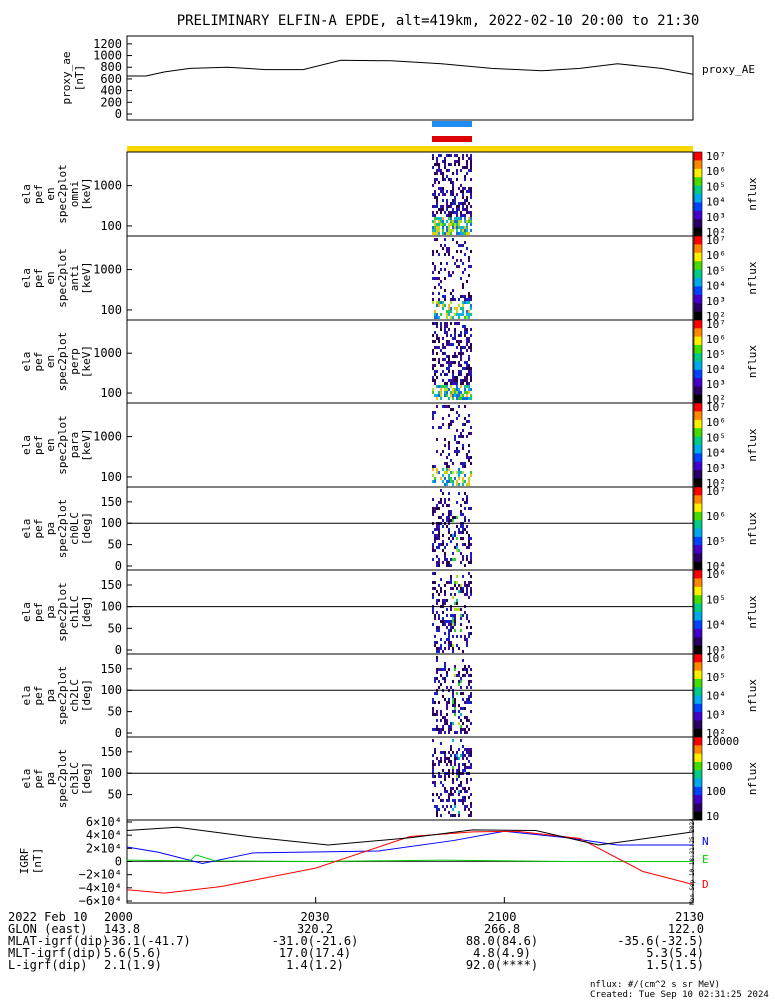 The height and width of the screenshot is (1000, 775). I want to click on xaxis-row-label: L-igrf(dip), so click(47, 965).